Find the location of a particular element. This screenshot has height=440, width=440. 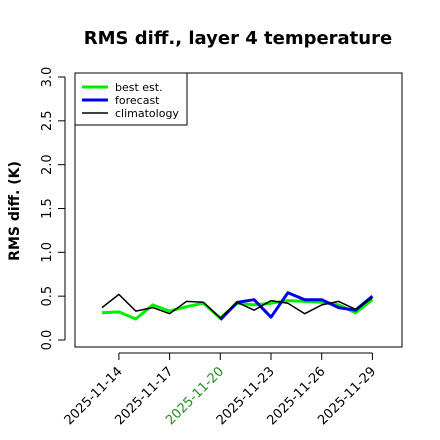

legend-label: forecast is located at coordinates (137, 100).